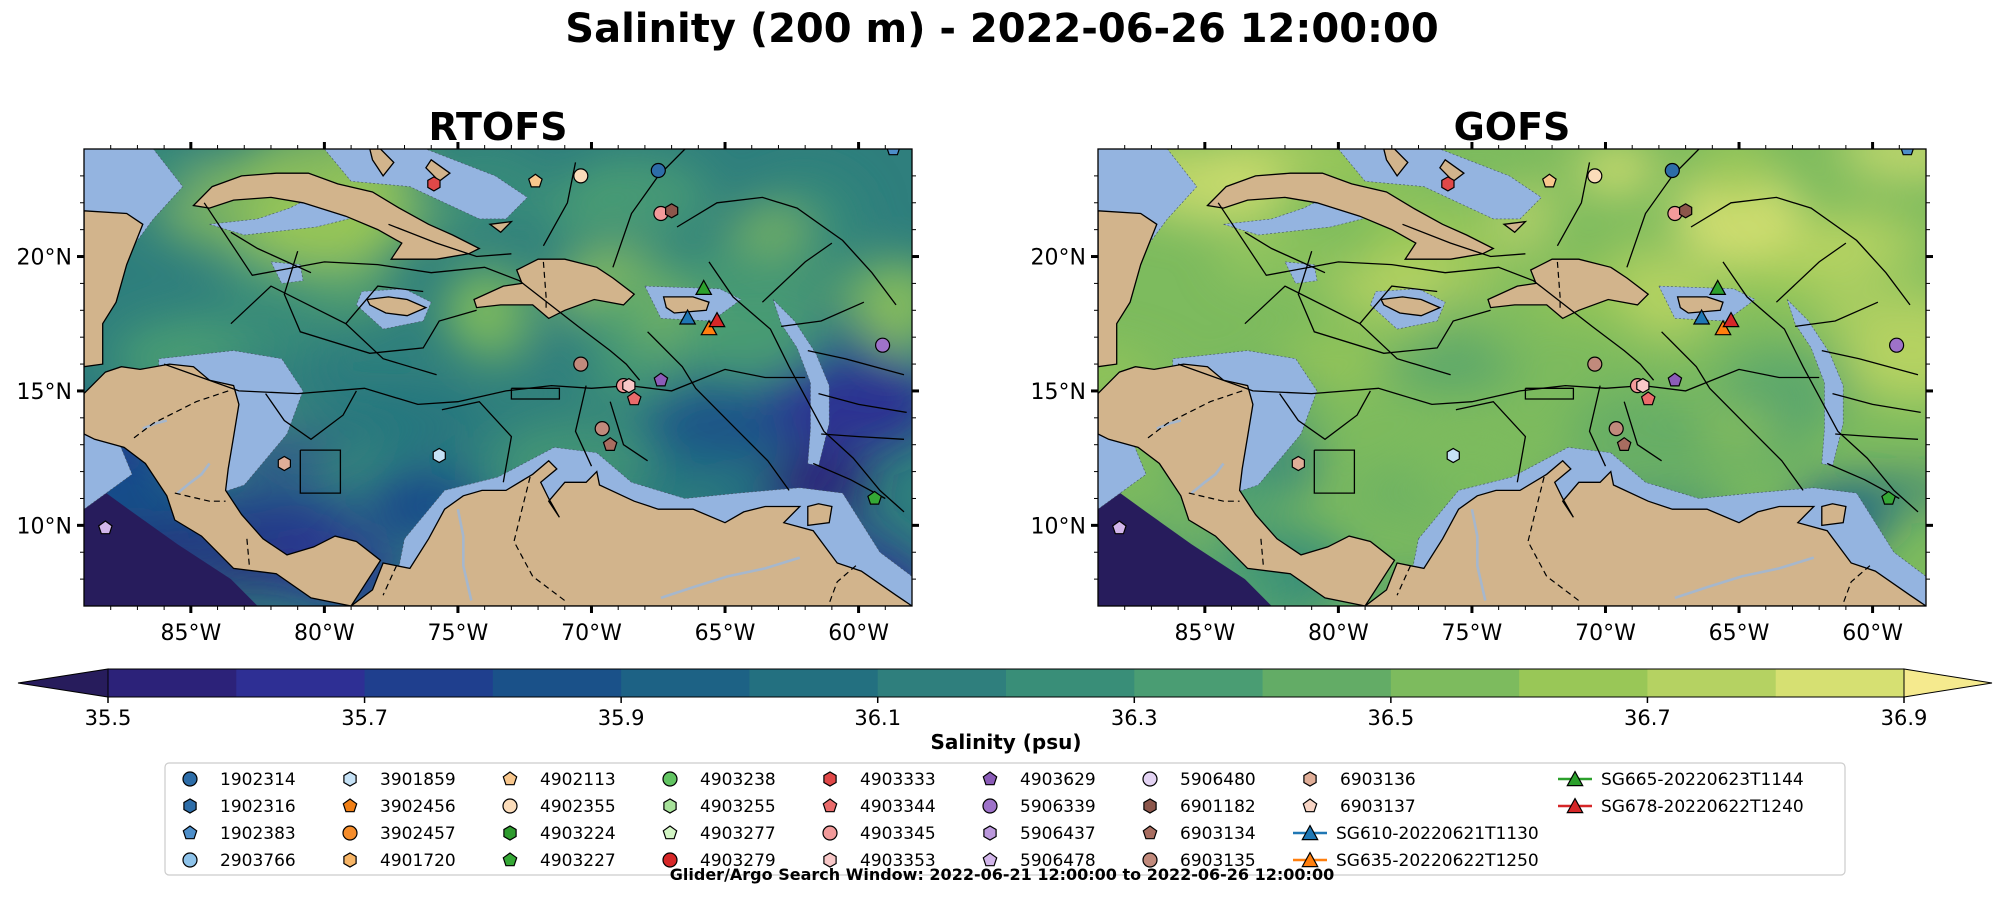 This screenshot has width=2004, height=897. What do you see at coordinates (738, 861) in the screenshot?
I see `legend-label: 4903279` at bounding box center [738, 861].